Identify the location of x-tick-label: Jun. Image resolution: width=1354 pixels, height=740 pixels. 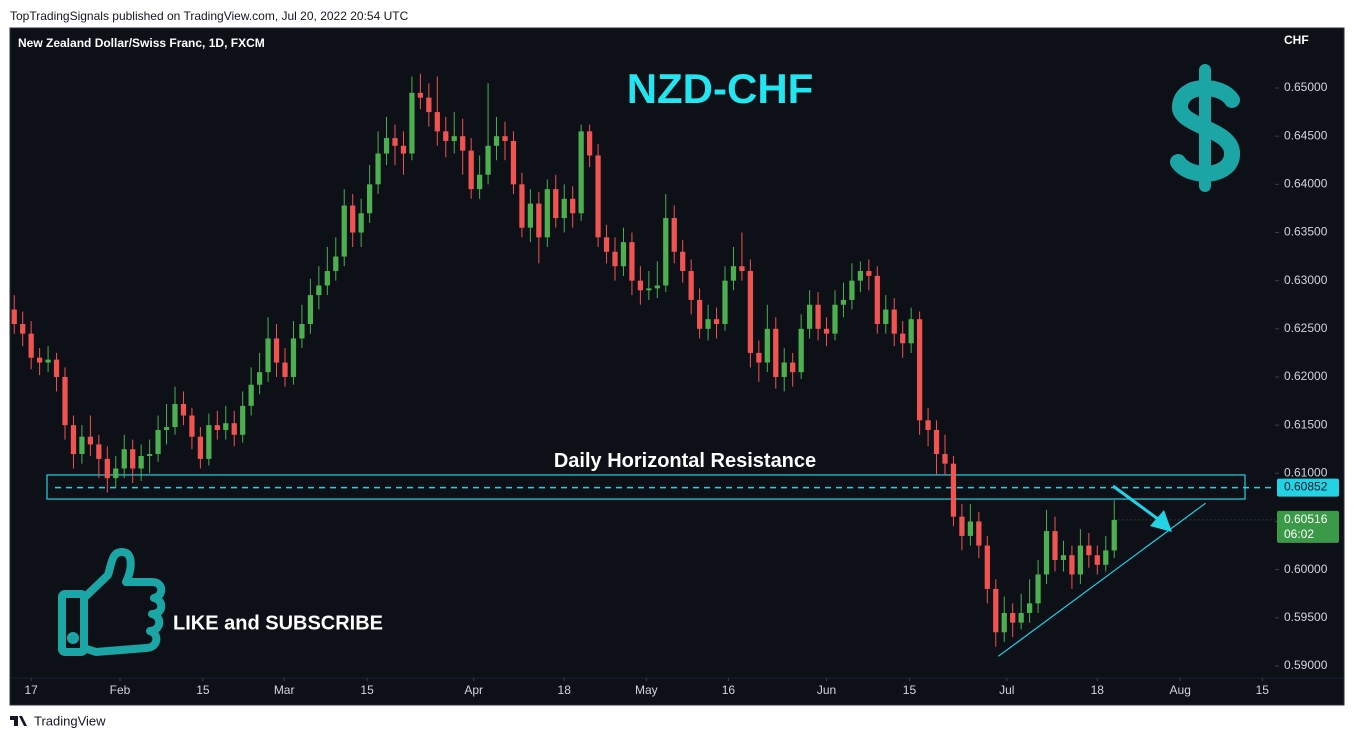
(826, 690).